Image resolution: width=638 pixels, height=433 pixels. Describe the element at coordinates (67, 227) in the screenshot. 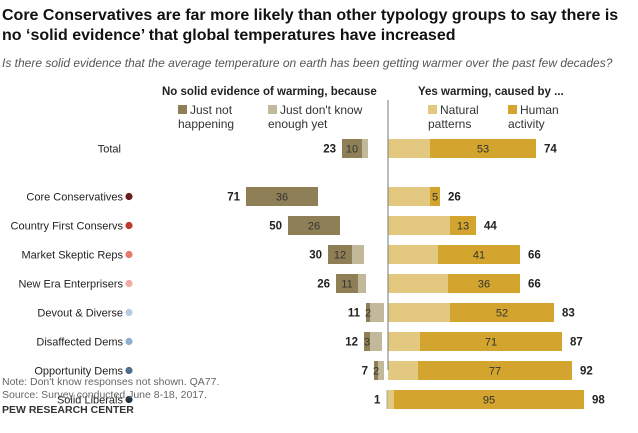

I see `category-label: Country First Conservs` at that location.